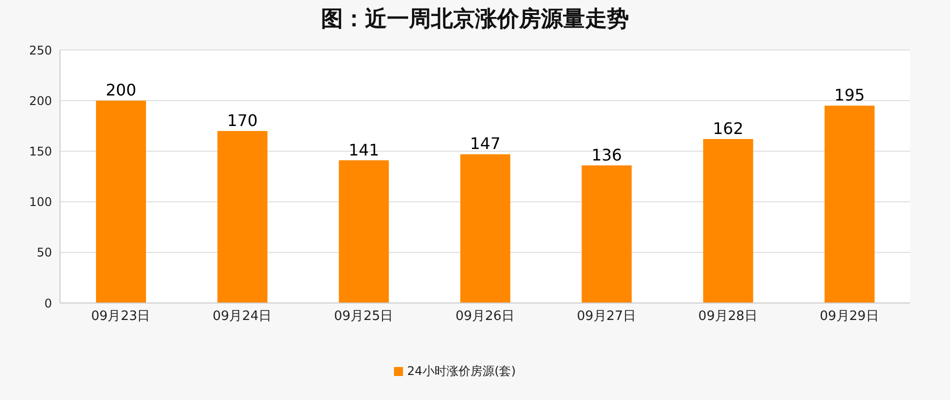 This screenshot has width=950, height=400. What do you see at coordinates (44, 253) in the screenshot?
I see `y-tick-label: 50` at bounding box center [44, 253].